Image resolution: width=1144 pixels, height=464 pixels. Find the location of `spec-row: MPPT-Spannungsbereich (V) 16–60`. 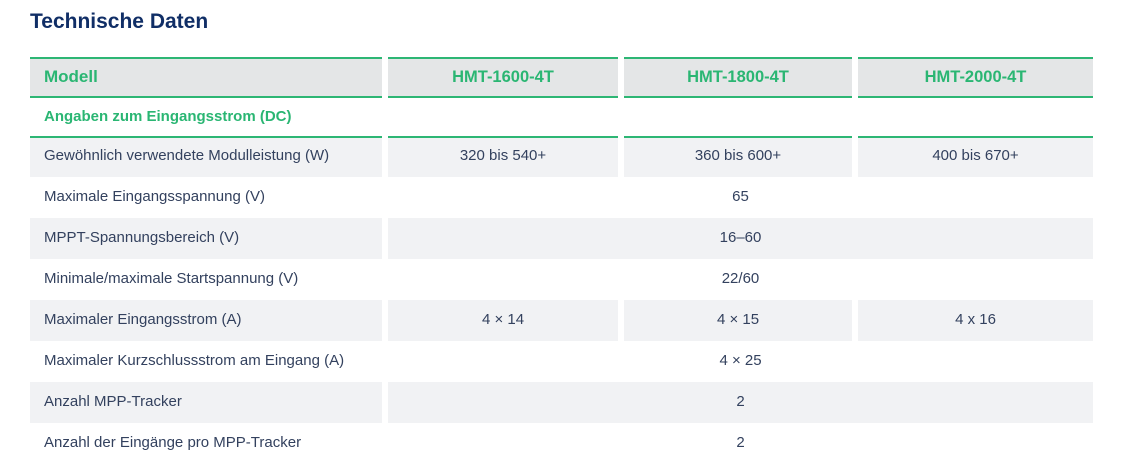

spec-row: MPPT-Spannungsbereich (V) 16–60 is located at coordinates (561, 238).